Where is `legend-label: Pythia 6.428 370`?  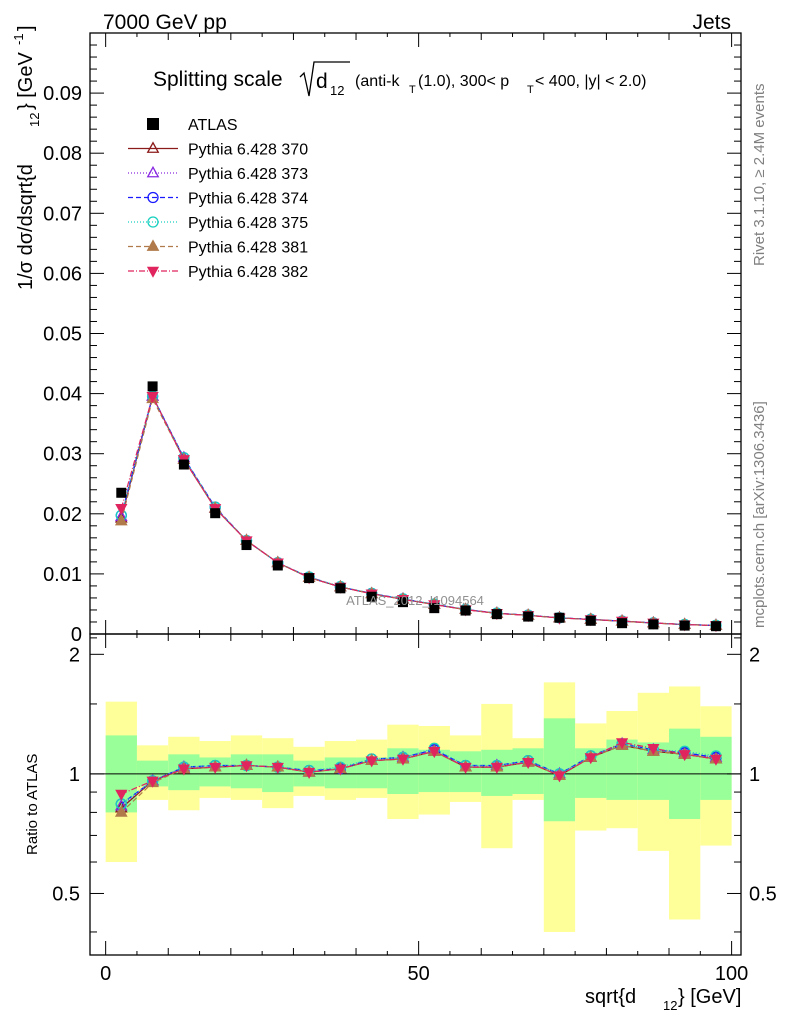 legend-label: Pythia 6.428 370 is located at coordinates (248, 150).